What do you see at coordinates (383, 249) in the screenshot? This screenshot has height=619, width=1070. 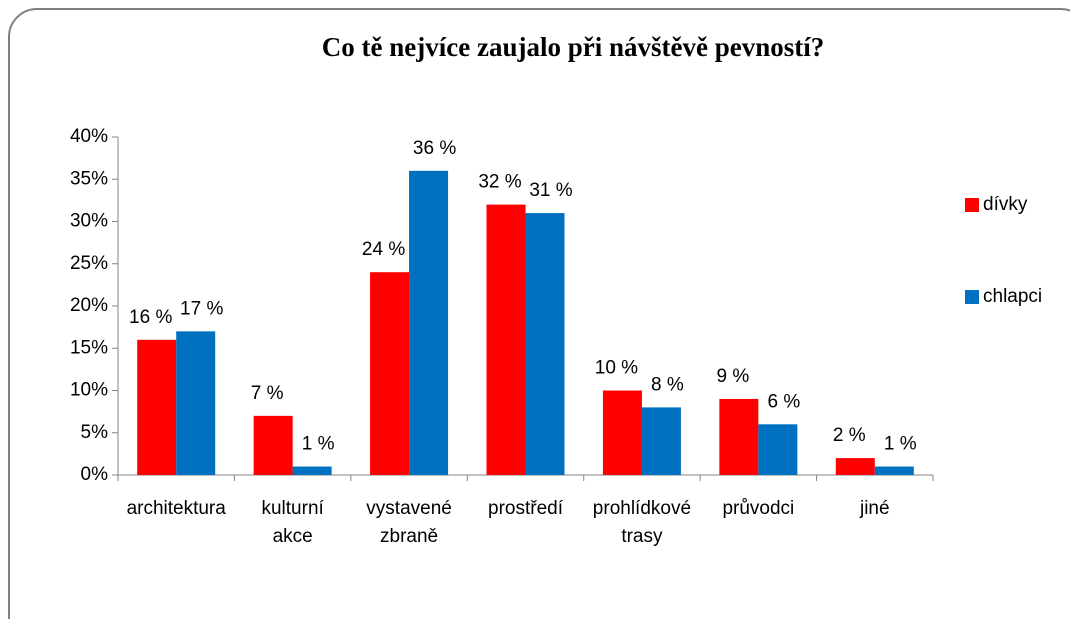 I see `data-label: 24 %` at bounding box center [383, 249].